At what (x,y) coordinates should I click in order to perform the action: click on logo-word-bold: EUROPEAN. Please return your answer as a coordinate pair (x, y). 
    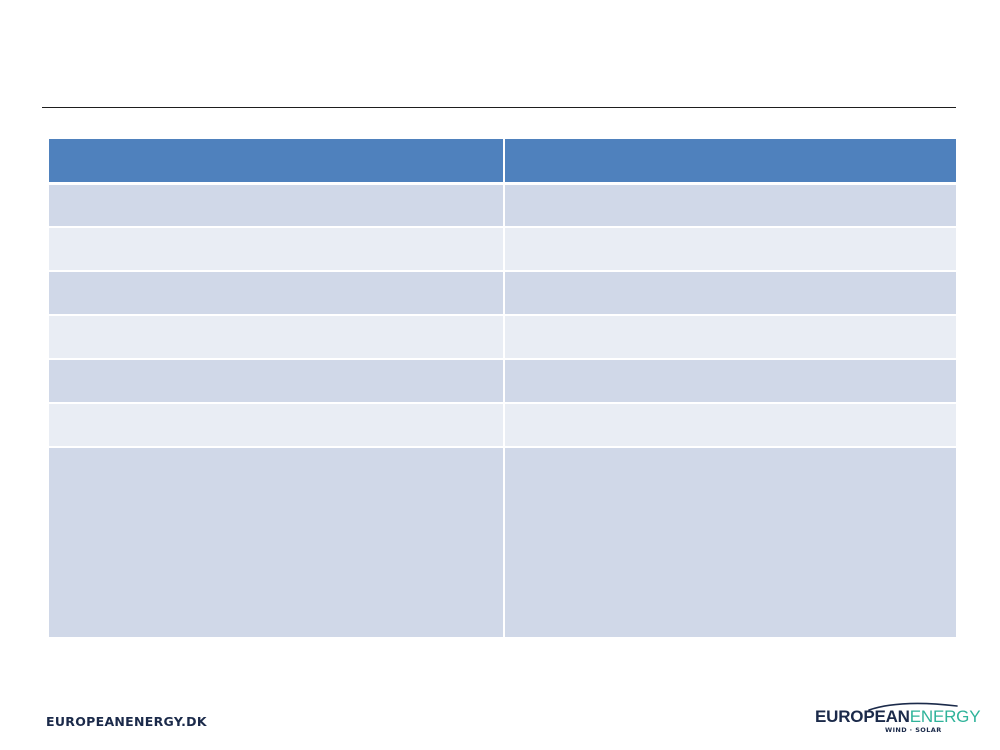
    Looking at the image, I should click on (862, 716).